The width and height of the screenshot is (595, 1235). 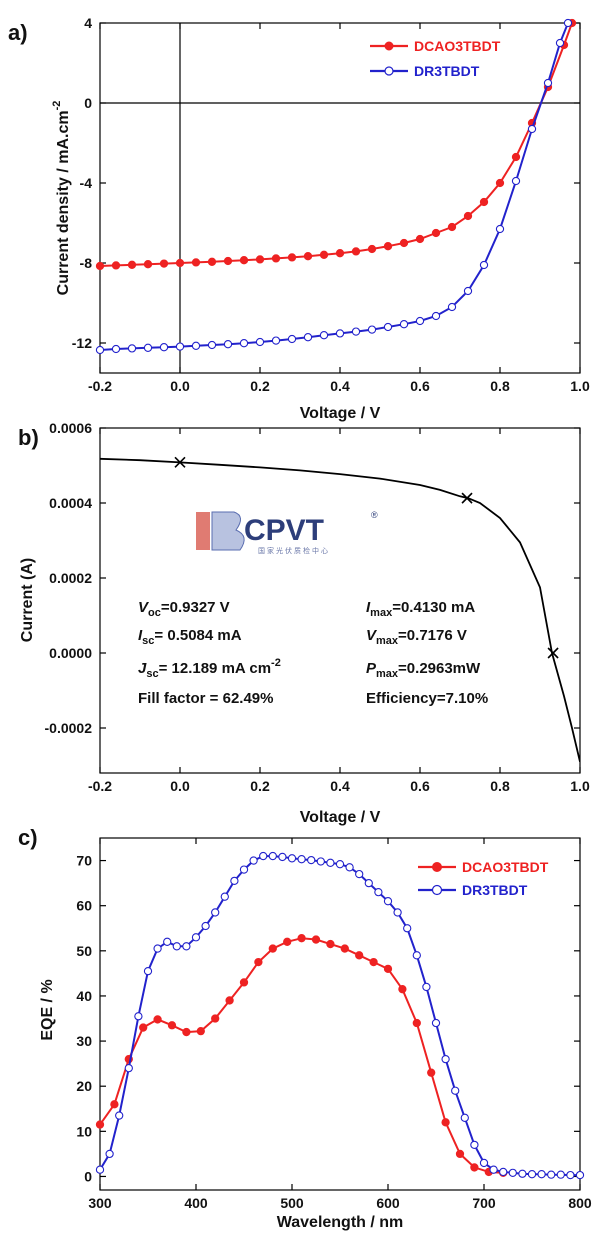 What do you see at coordinates (368, 607) in the screenshot?
I see `imax-symbol: I` at bounding box center [368, 607].